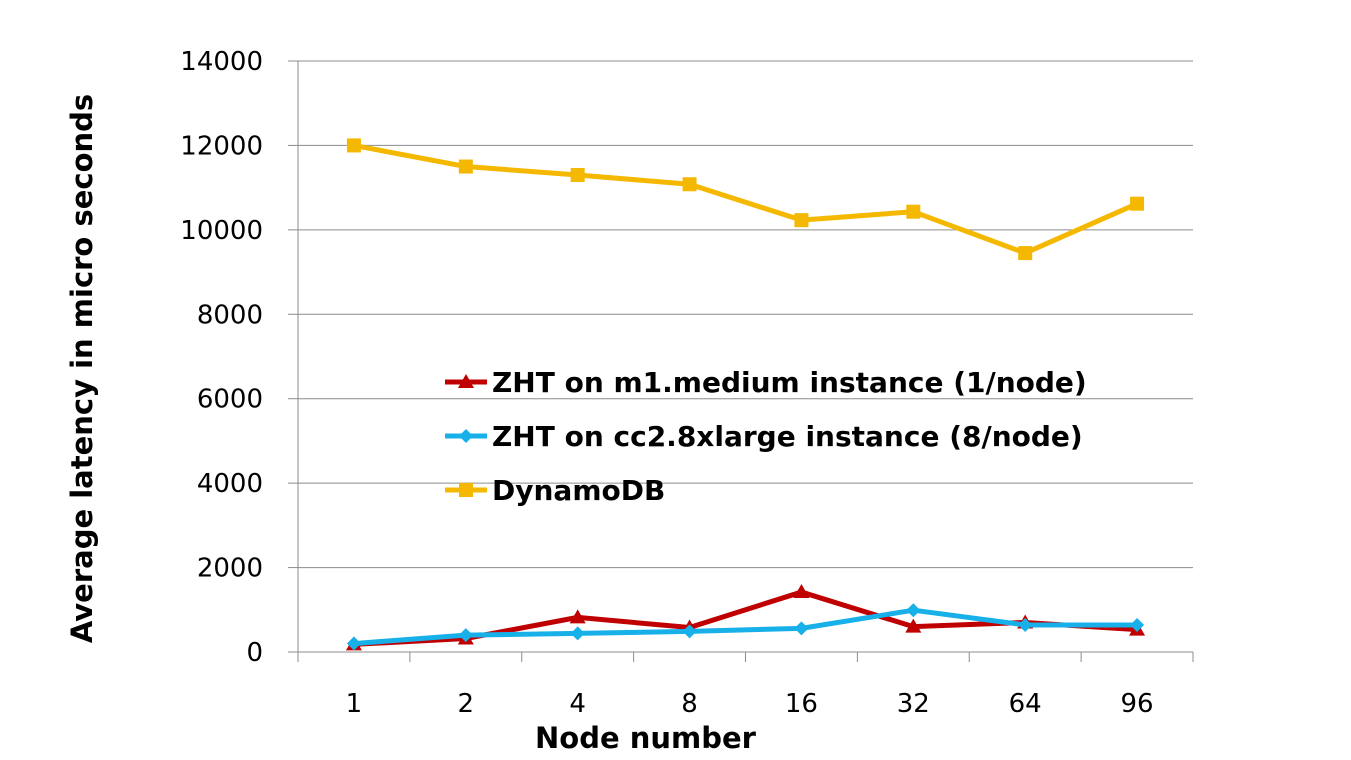  Describe the element at coordinates (750, 704) in the screenshot. I see `x-tick-labels: 1 2 4 8 16 32 64 96` at that location.